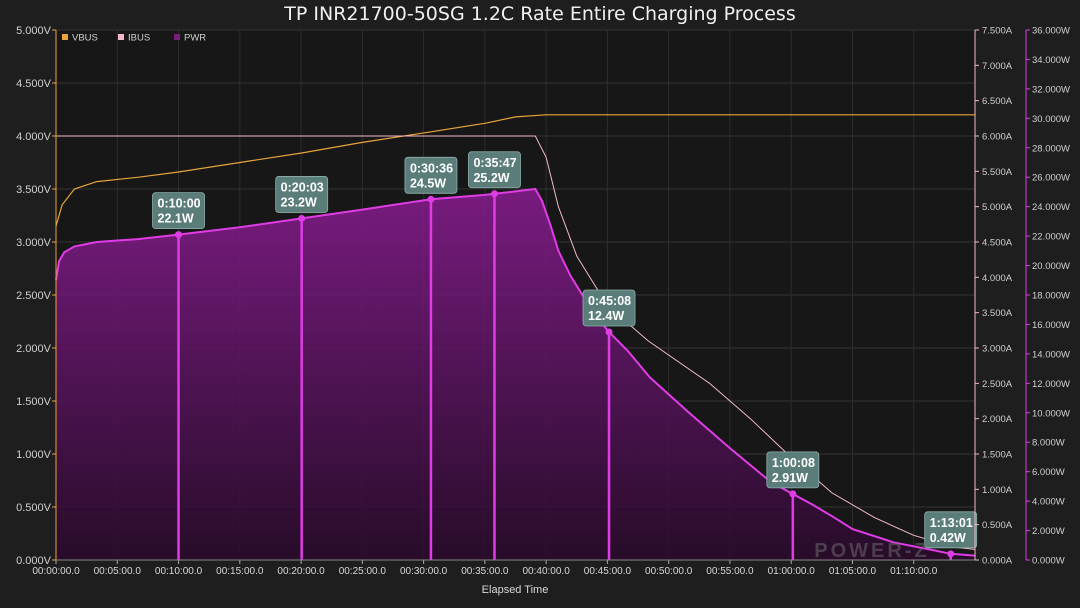  Describe the element at coordinates (997, 349) in the screenshot. I see `y-right1-tick-label: 3.000A` at that location.